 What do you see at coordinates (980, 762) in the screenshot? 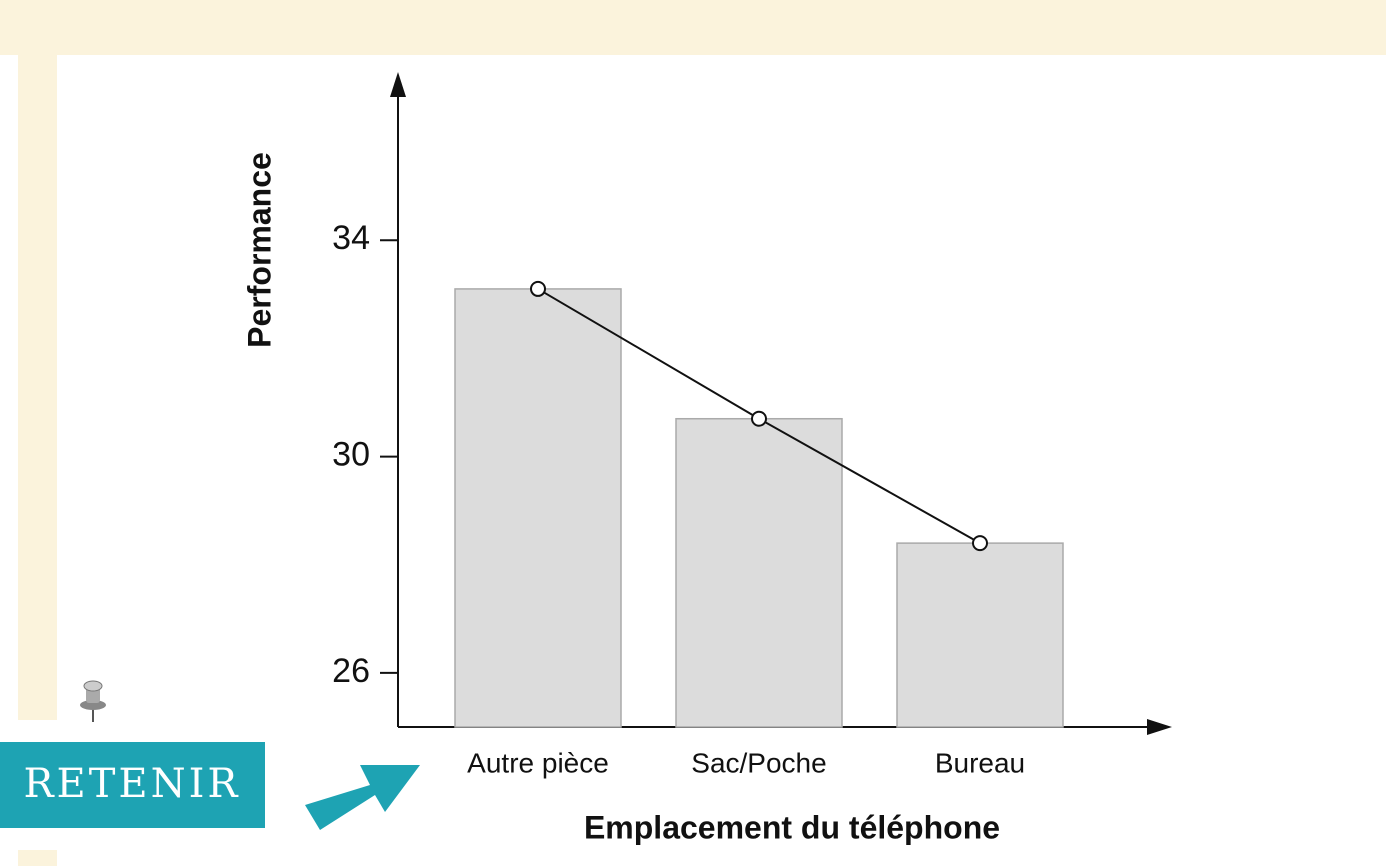
I see `x-tick-label: Bureau` at bounding box center [980, 762].